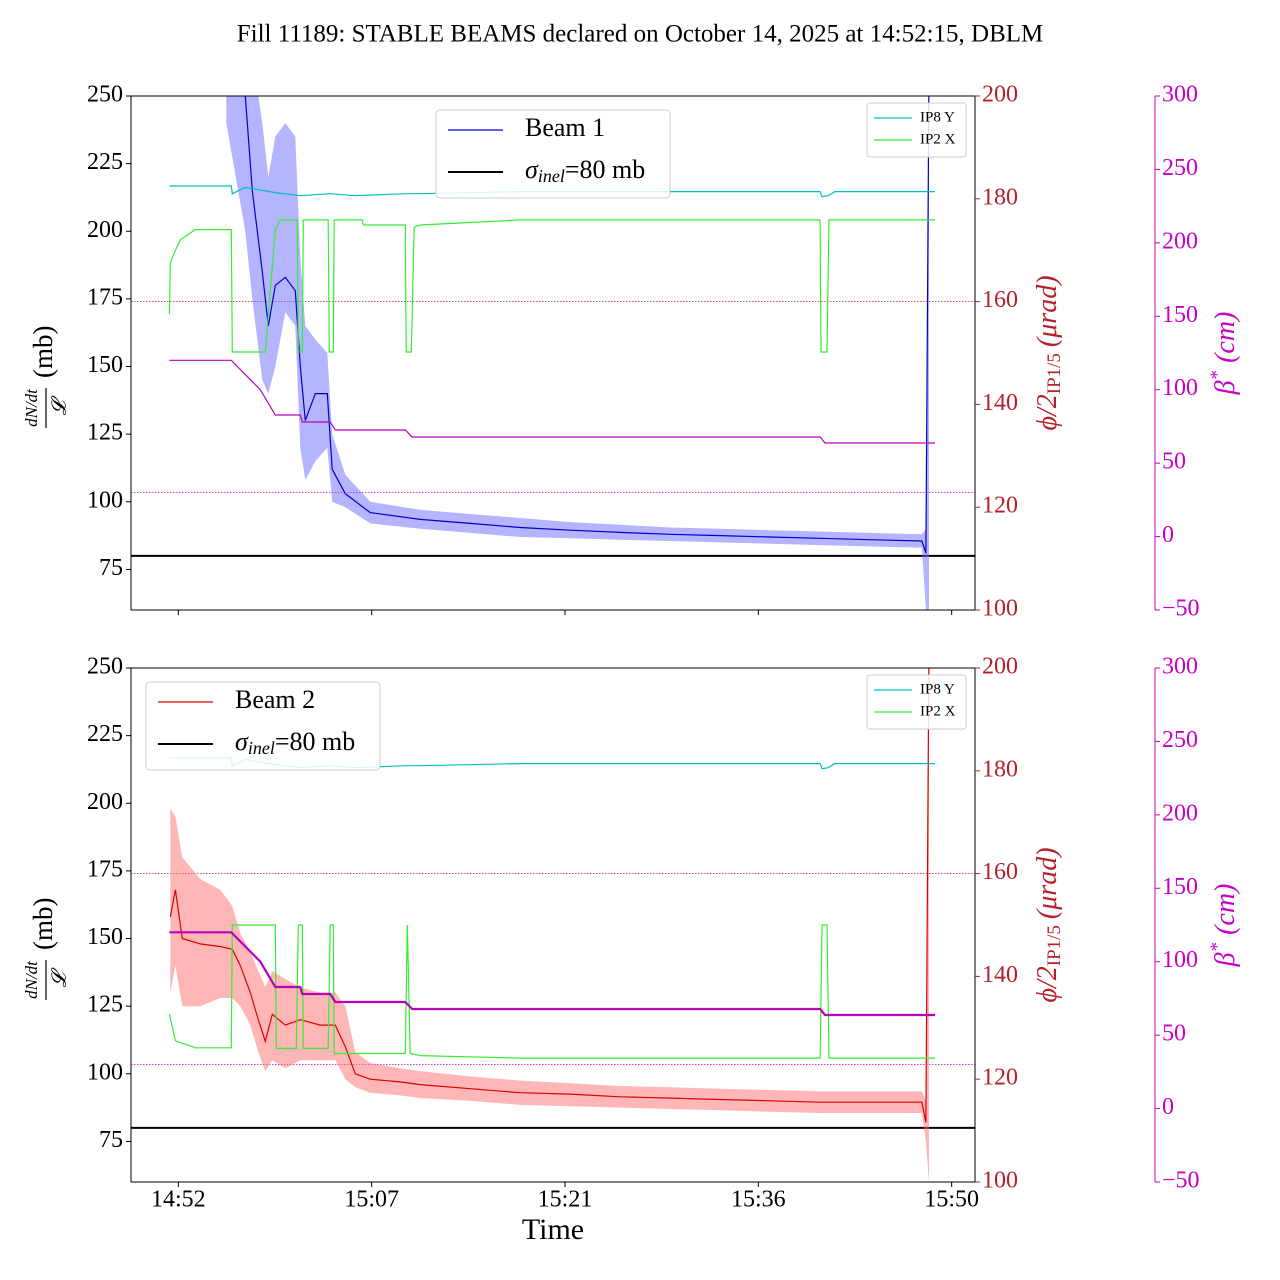 Image resolution: width=1280 pixels, height=1280 pixels. What do you see at coordinates (371, 1200) in the screenshot?
I see `x-tick-label: 15:07` at bounding box center [371, 1200].